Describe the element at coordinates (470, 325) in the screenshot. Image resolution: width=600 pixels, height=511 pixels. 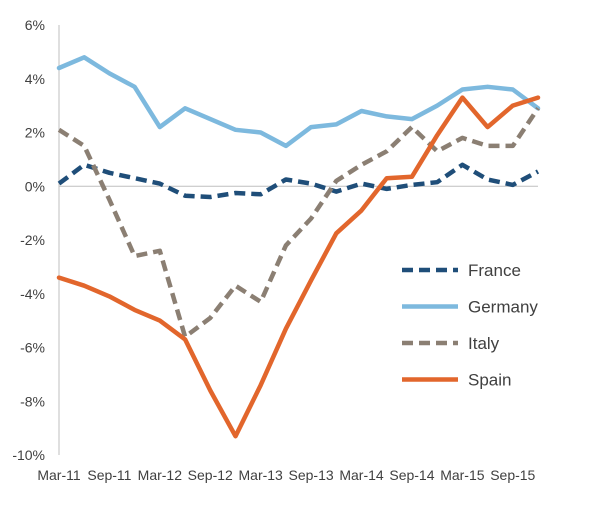
I see `legend: France Germany Italy Spain` at that location.